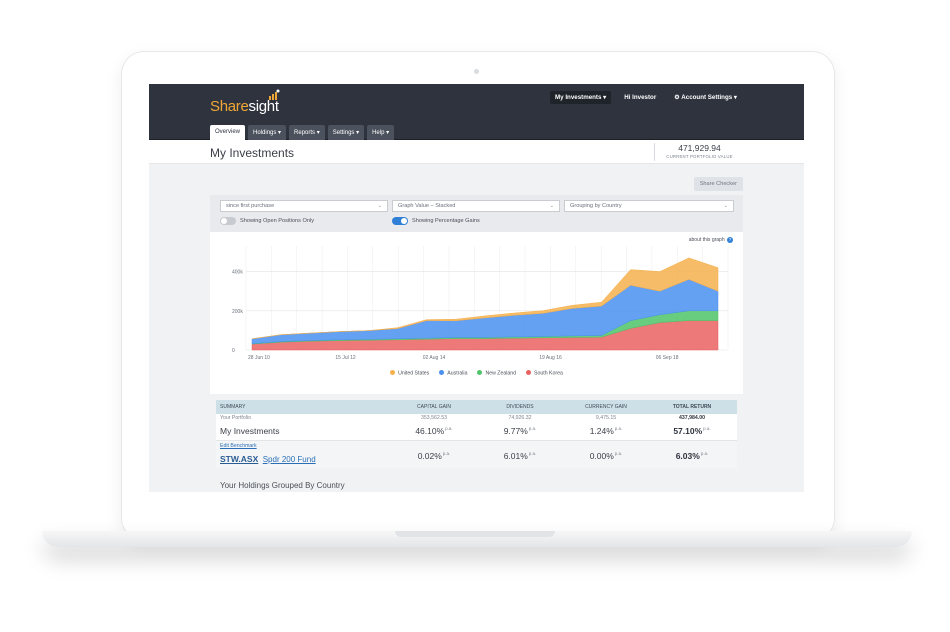 Image resolution: width=950 pixels, height=632 pixels. What do you see at coordinates (429, 455) in the screenshot?
I see `benchmark-capital-gain-percent: 0.02%` at bounding box center [429, 455].